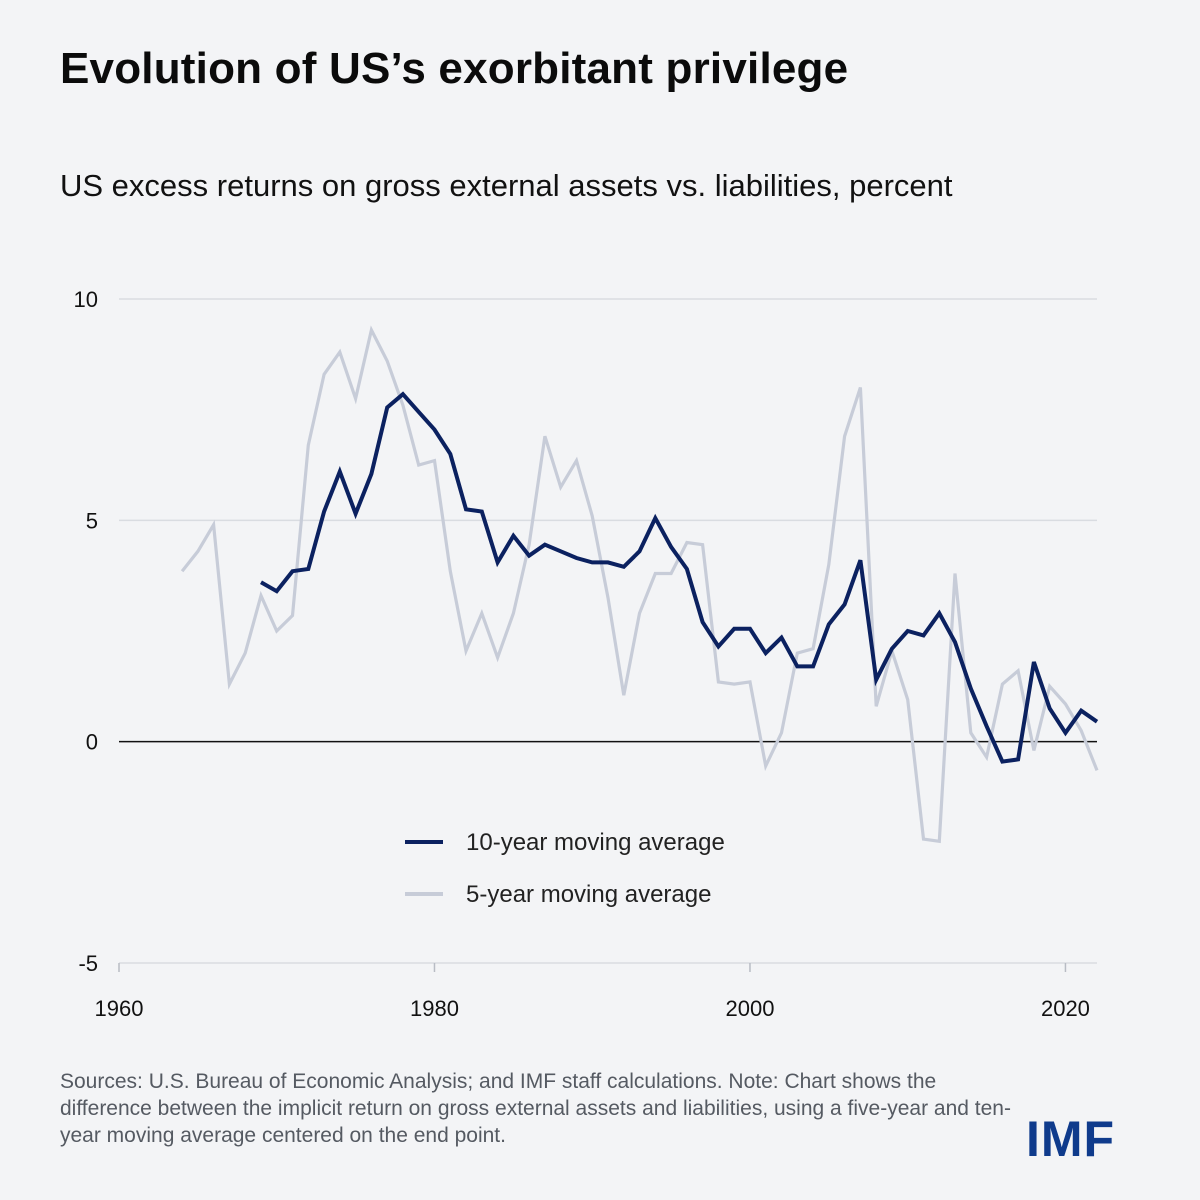 The width and height of the screenshot is (1200, 1200). What do you see at coordinates (1065, 1008) in the screenshot?
I see `x-tick-label-2020: 2020` at bounding box center [1065, 1008].